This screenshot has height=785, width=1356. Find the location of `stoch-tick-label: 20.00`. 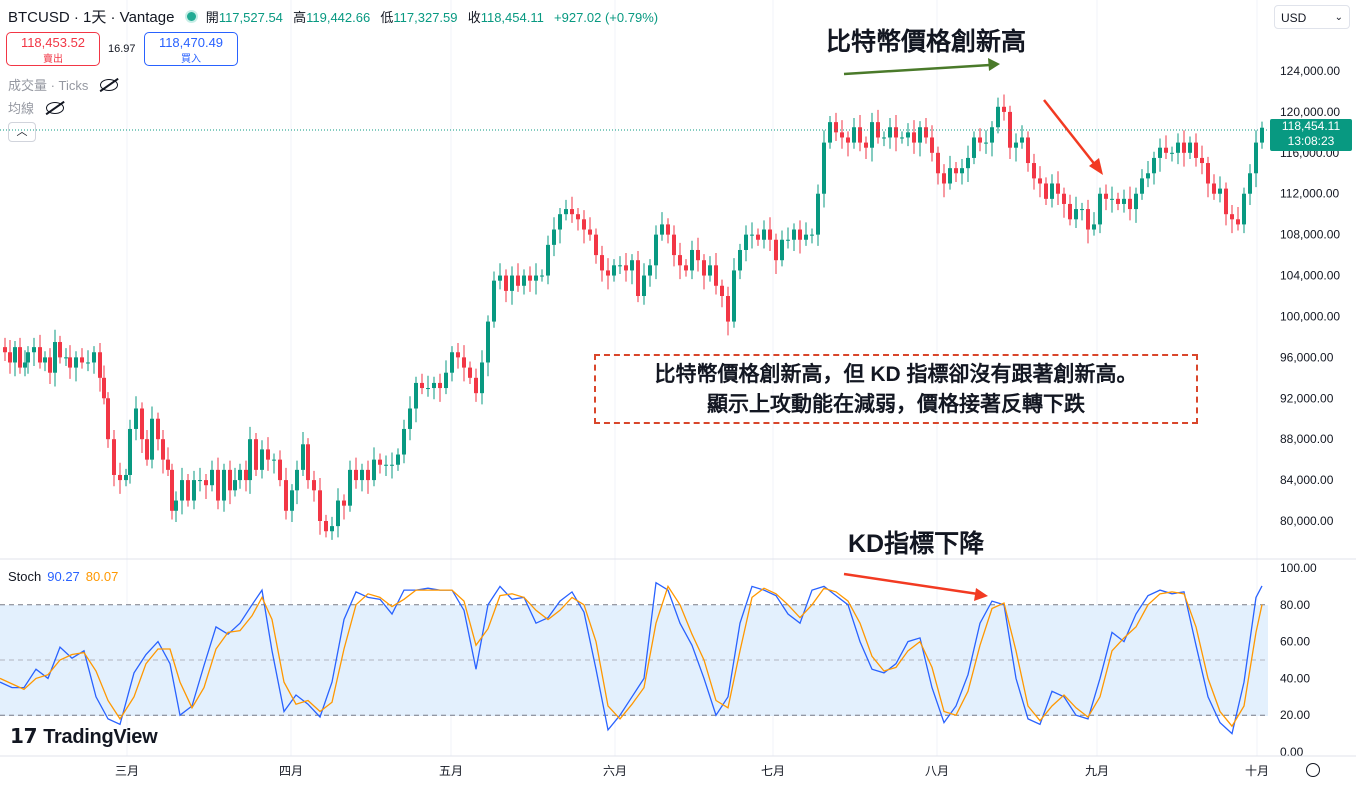

stoch-tick-label: 20.00 is located at coordinates (1295, 715).